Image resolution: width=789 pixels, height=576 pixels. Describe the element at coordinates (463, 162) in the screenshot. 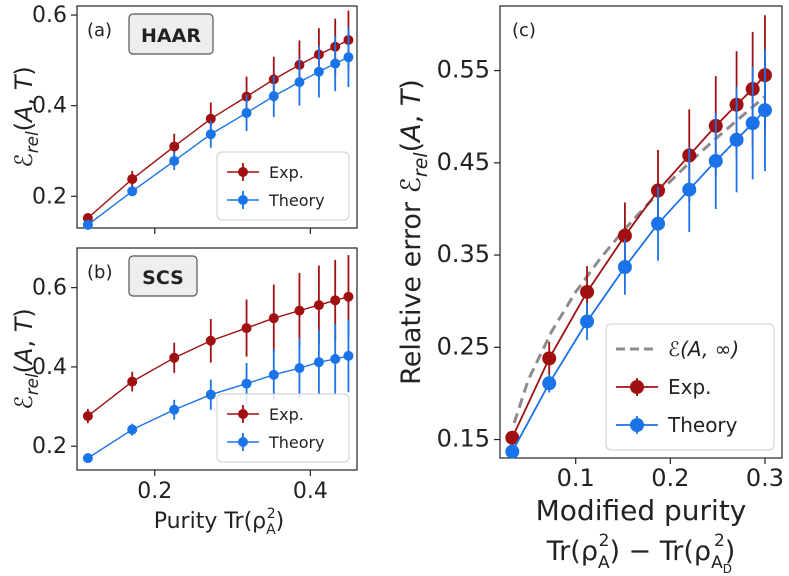

I see `y-tick-label: 0.45` at that location.